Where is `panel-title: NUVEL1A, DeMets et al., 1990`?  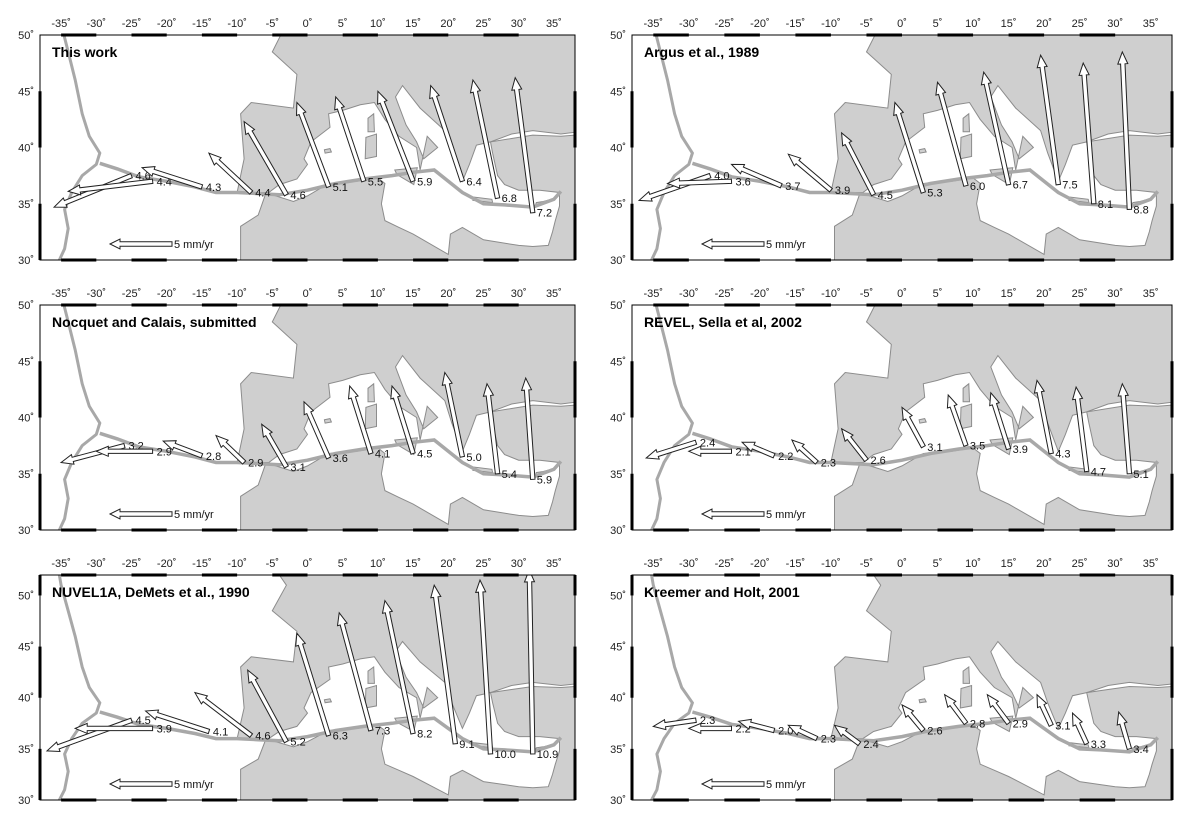
panel-title: NUVEL1A, DeMets et al., 1990 is located at coordinates (151, 592).